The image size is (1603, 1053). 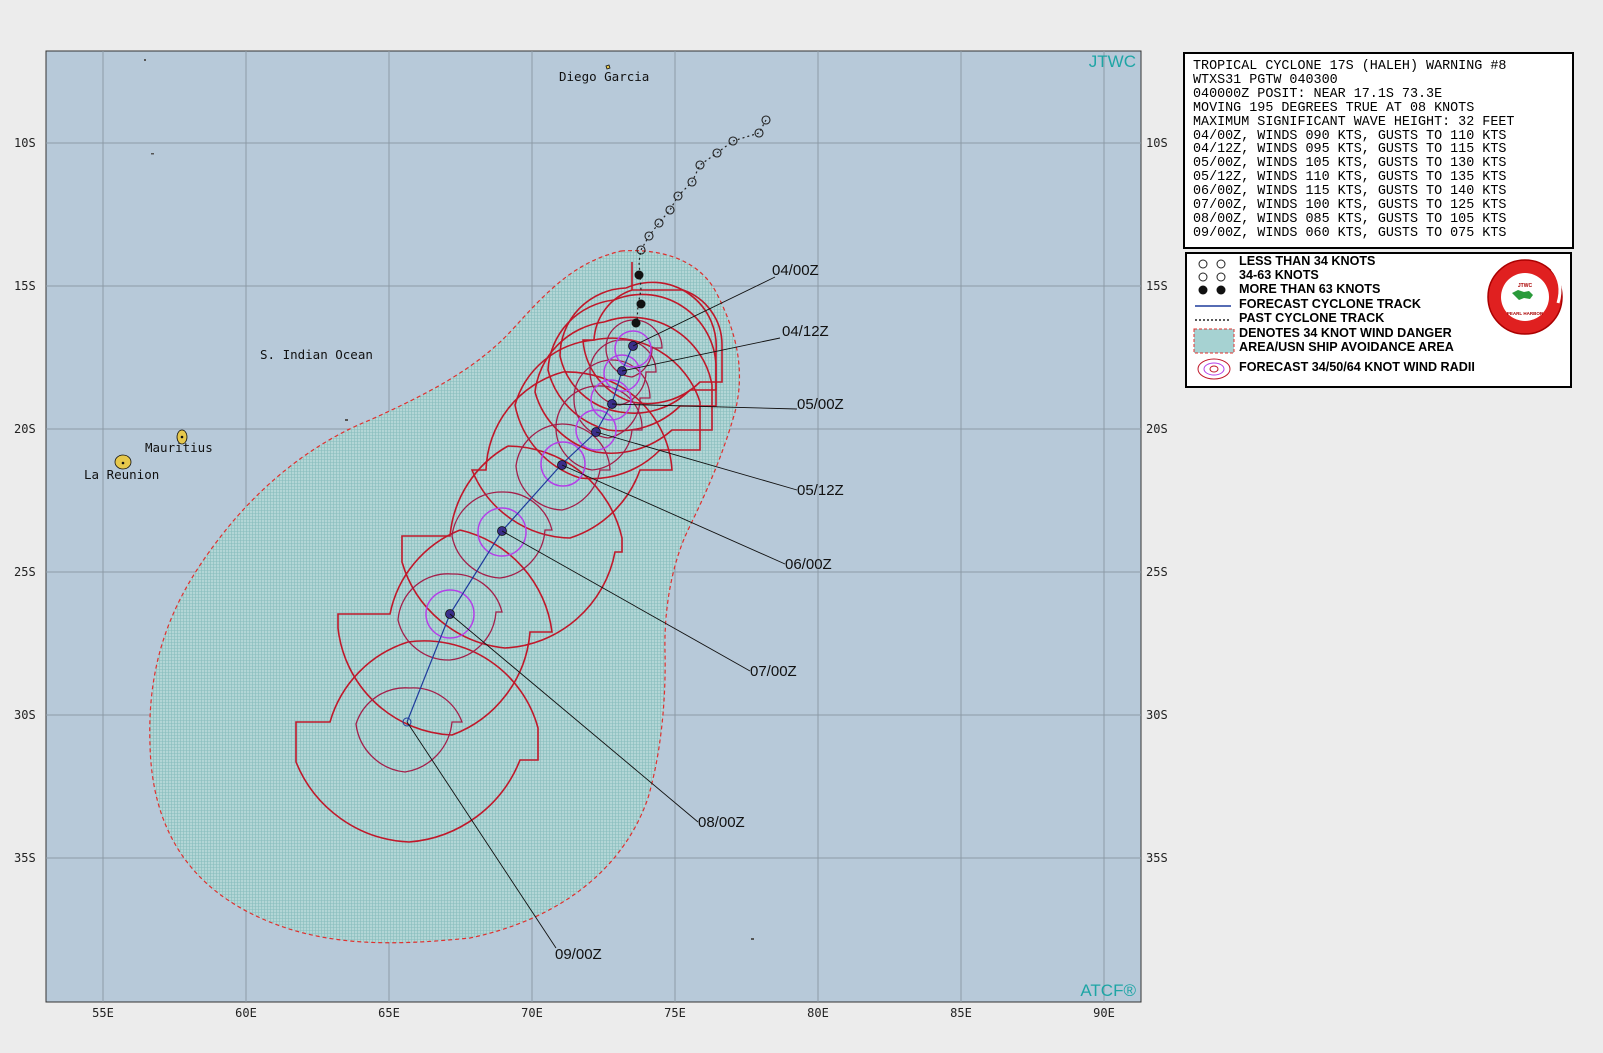 What do you see at coordinates (1354, 122) in the screenshot?
I see `warning-line: MAXIMUM SIGNIFICANT WAVE HEIGHT: 32 FEET` at bounding box center [1354, 122].